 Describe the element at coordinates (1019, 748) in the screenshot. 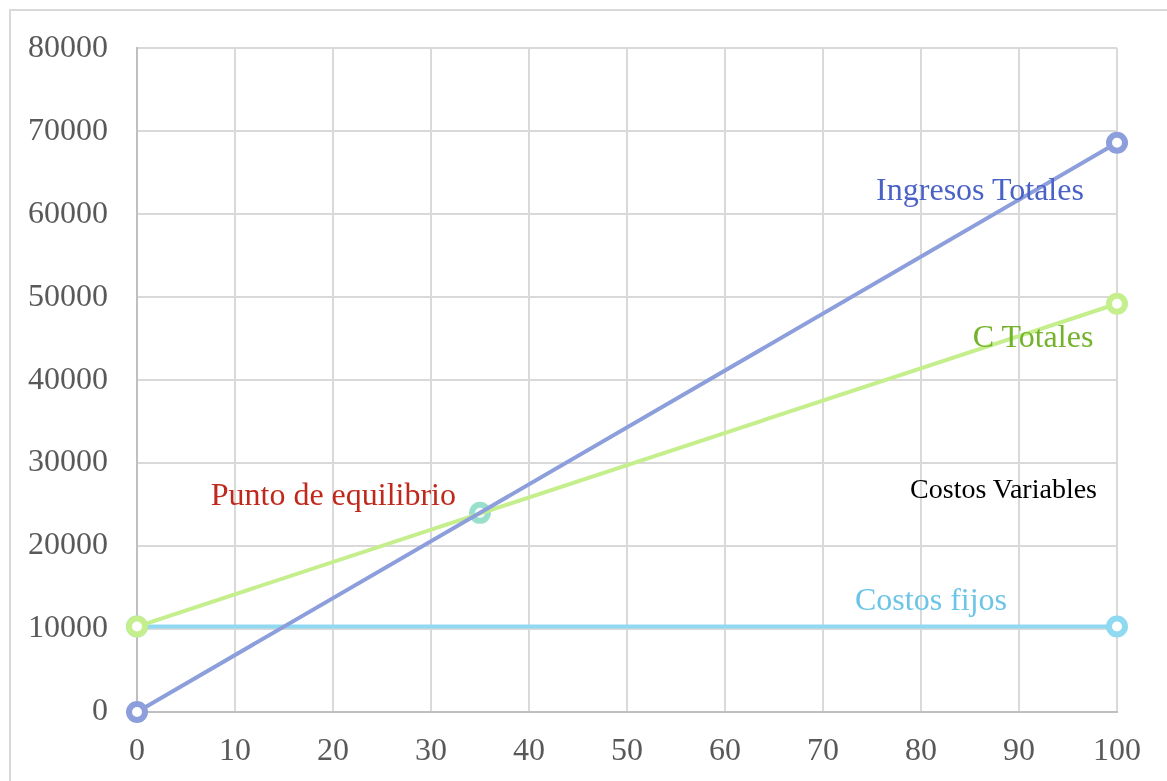

I see `x-tick-label: 90` at that location.